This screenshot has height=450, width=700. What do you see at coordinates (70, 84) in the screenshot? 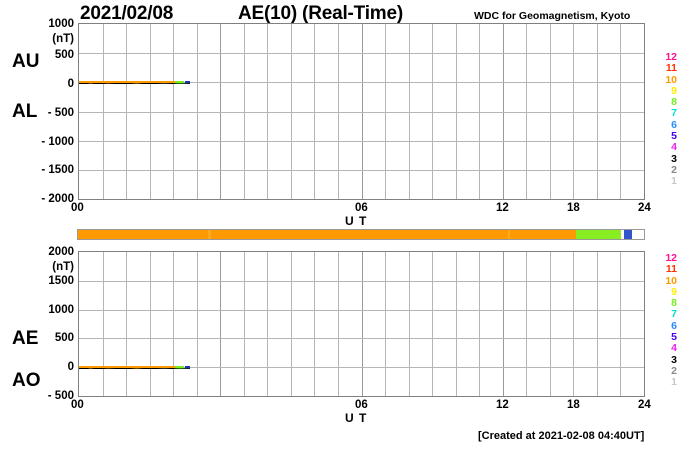
I see `top-ytick-0: 0` at bounding box center [70, 84].